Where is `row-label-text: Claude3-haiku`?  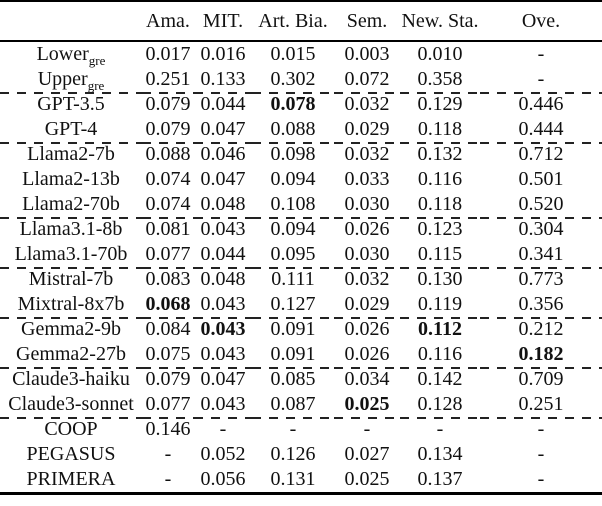
row-label-text: Claude3-haiku is located at coordinates (71, 379).